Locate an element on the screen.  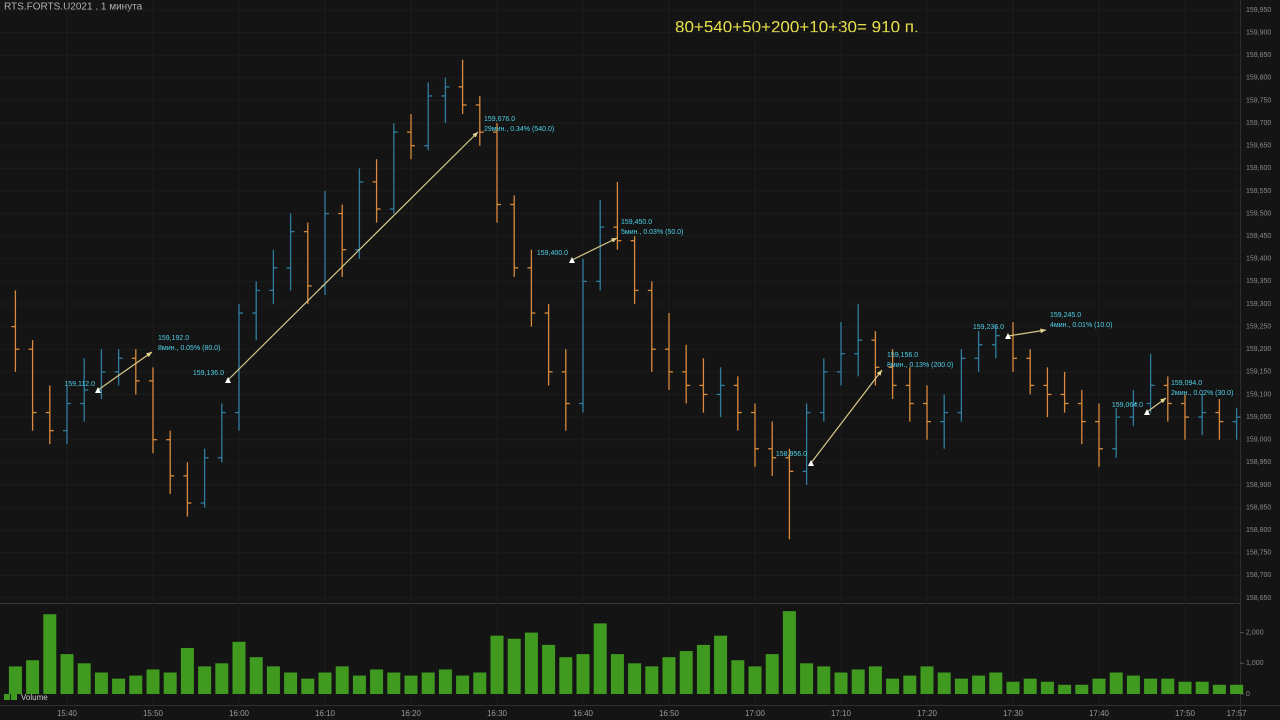
instrument-title: RTS.FORTS.U2021 , 1 минута is located at coordinates (73, 7).